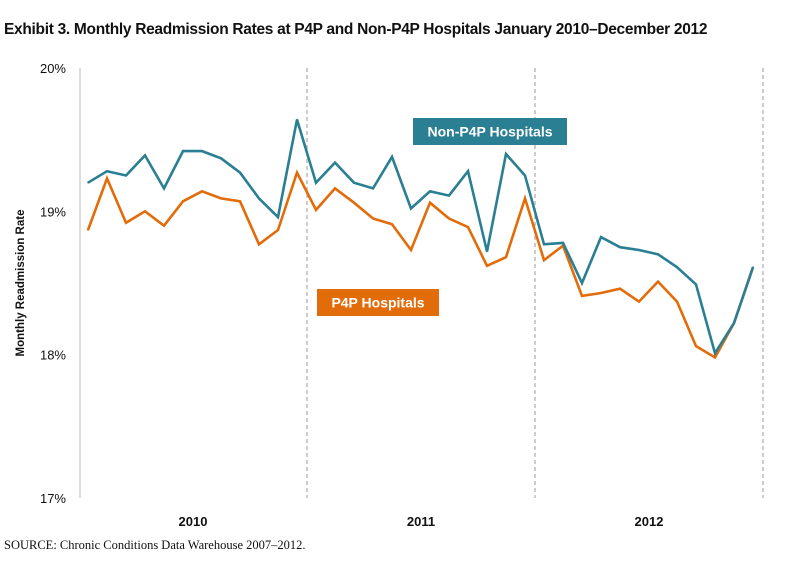 The height and width of the screenshot is (574, 792). Describe the element at coordinates (53, 498) in the screenshot. I see `y-tick-label: 17%` at that location.